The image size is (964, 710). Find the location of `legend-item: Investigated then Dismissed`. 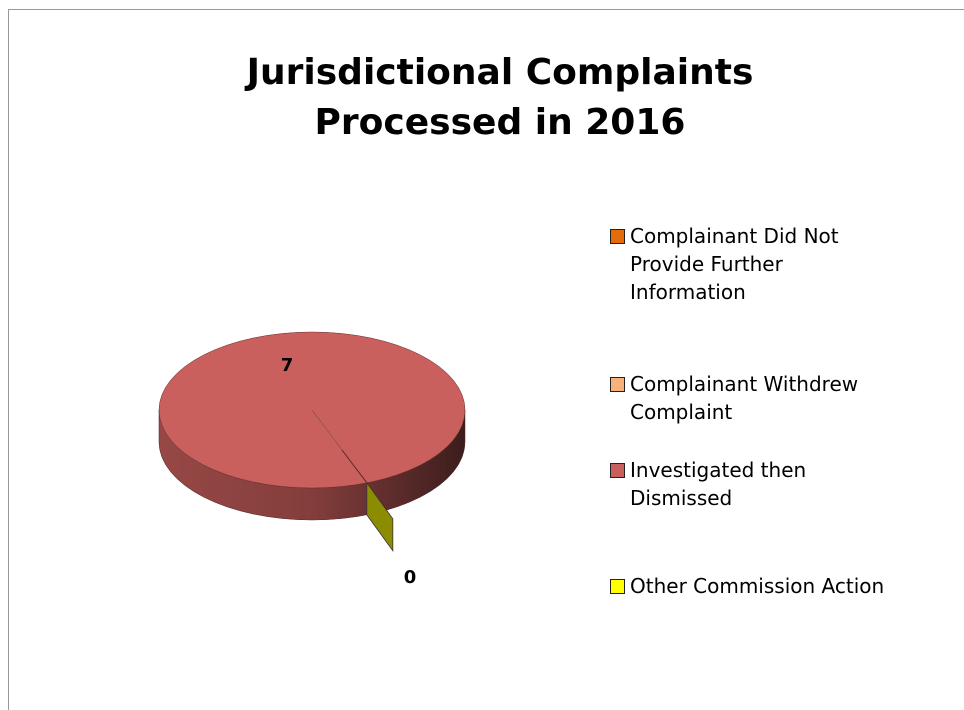

legend-item: Investigated then Dismissed is located at coordinates (765, 484).